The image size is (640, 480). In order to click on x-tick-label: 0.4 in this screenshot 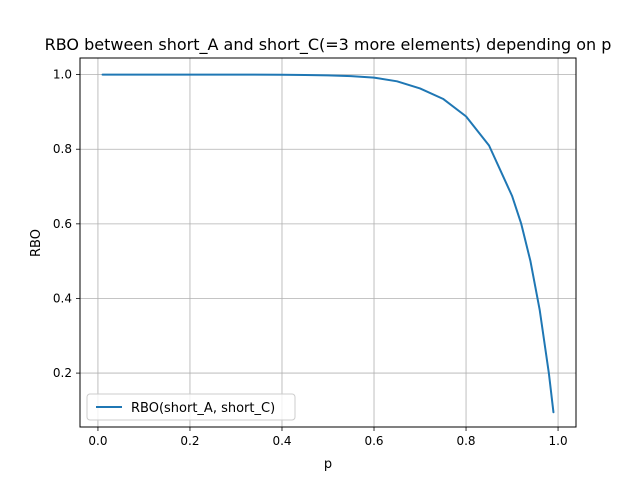, I will do `click(281, 441)`.